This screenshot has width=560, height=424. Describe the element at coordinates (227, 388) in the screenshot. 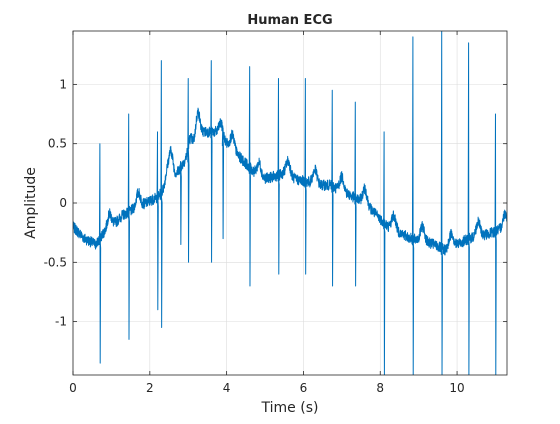

I see `x-tick-label: 4` at that location.